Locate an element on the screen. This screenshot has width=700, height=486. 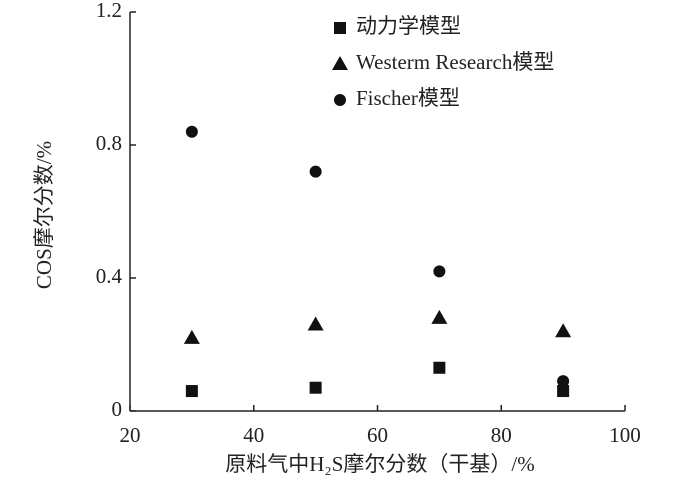
legend-label: 动力学模型 is located at coordinates (408, 26).